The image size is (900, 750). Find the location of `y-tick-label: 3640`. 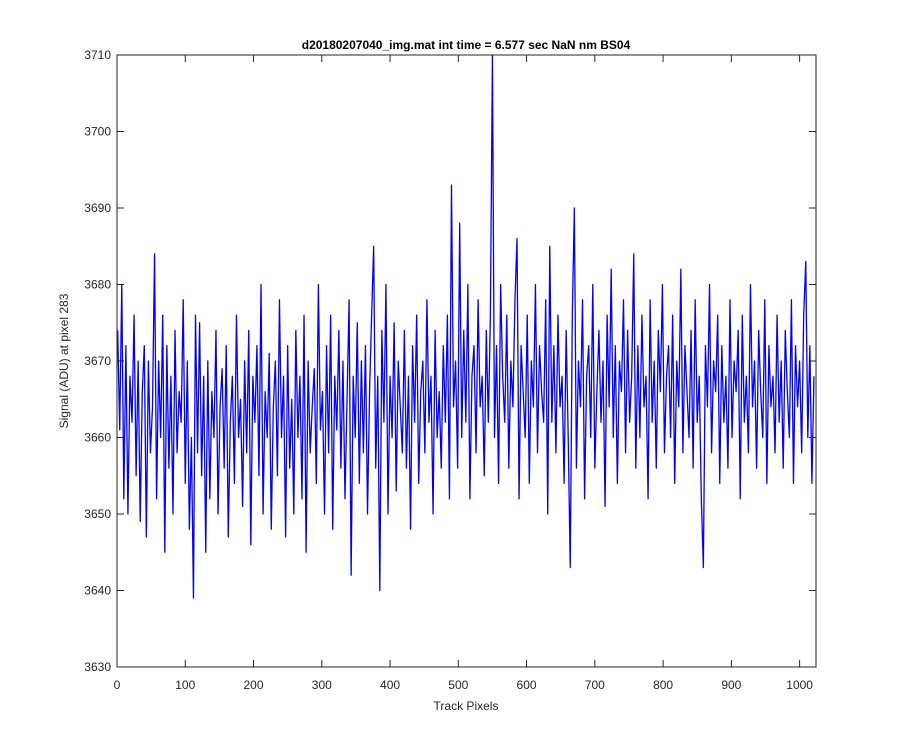

y-tick-label: 3640 is located at coordinates (97, 591).